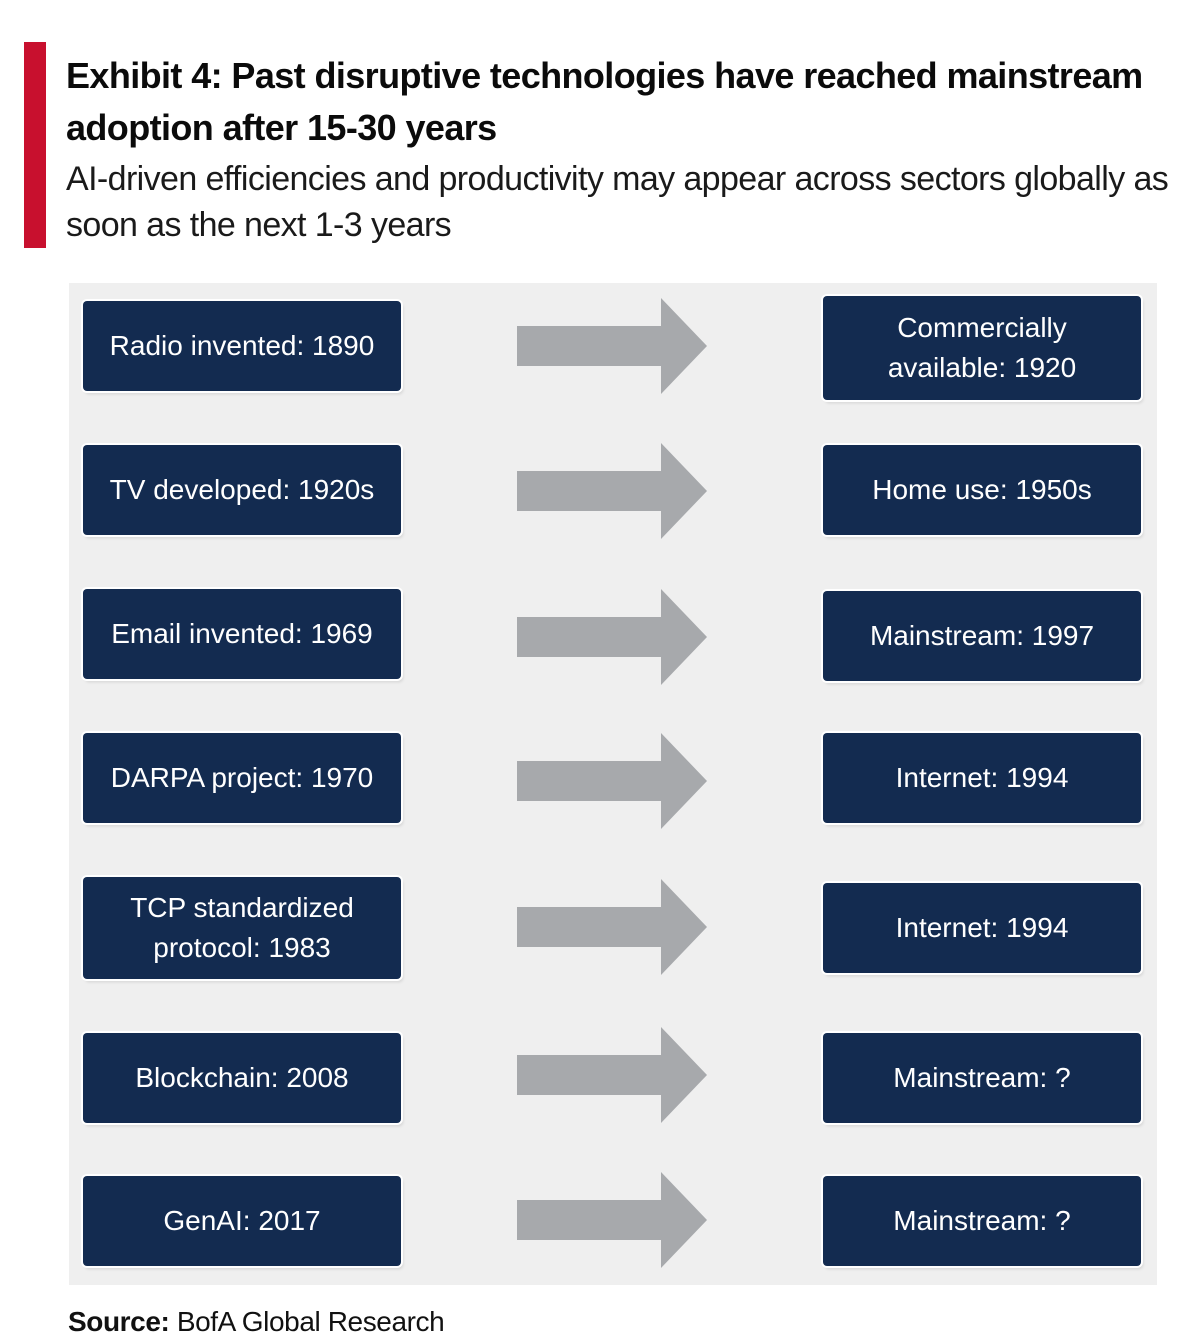  What do you see at coordinates (242, 1221) in the screenshot?
I see `invention-box: GenAI: 2017` at bounding box center [242, 1221].